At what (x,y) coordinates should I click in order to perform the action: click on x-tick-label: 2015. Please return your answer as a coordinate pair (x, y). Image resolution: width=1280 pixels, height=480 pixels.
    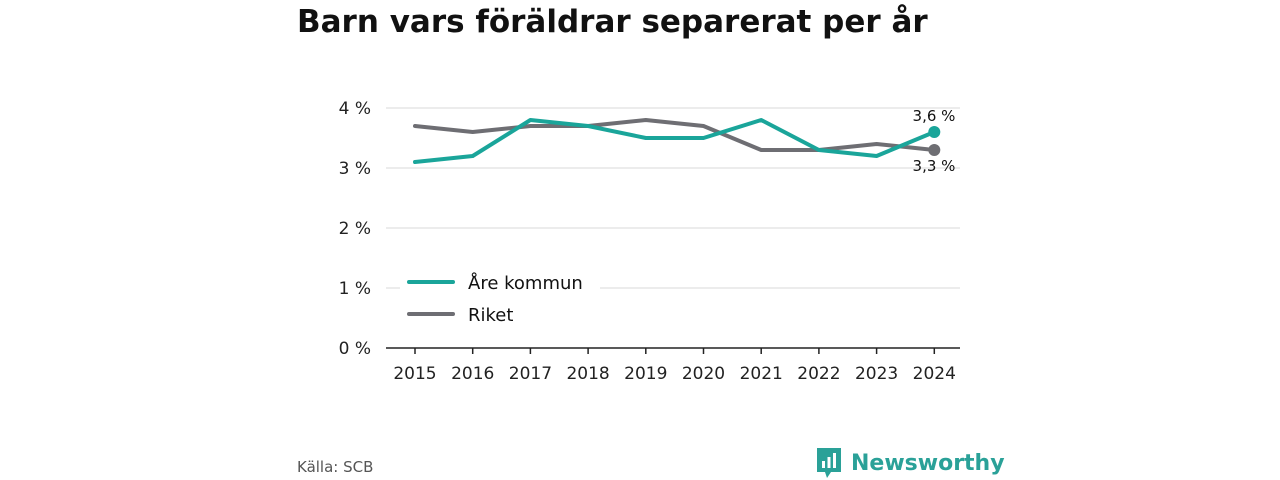
    Looking at the image, I should click on (414, 374).